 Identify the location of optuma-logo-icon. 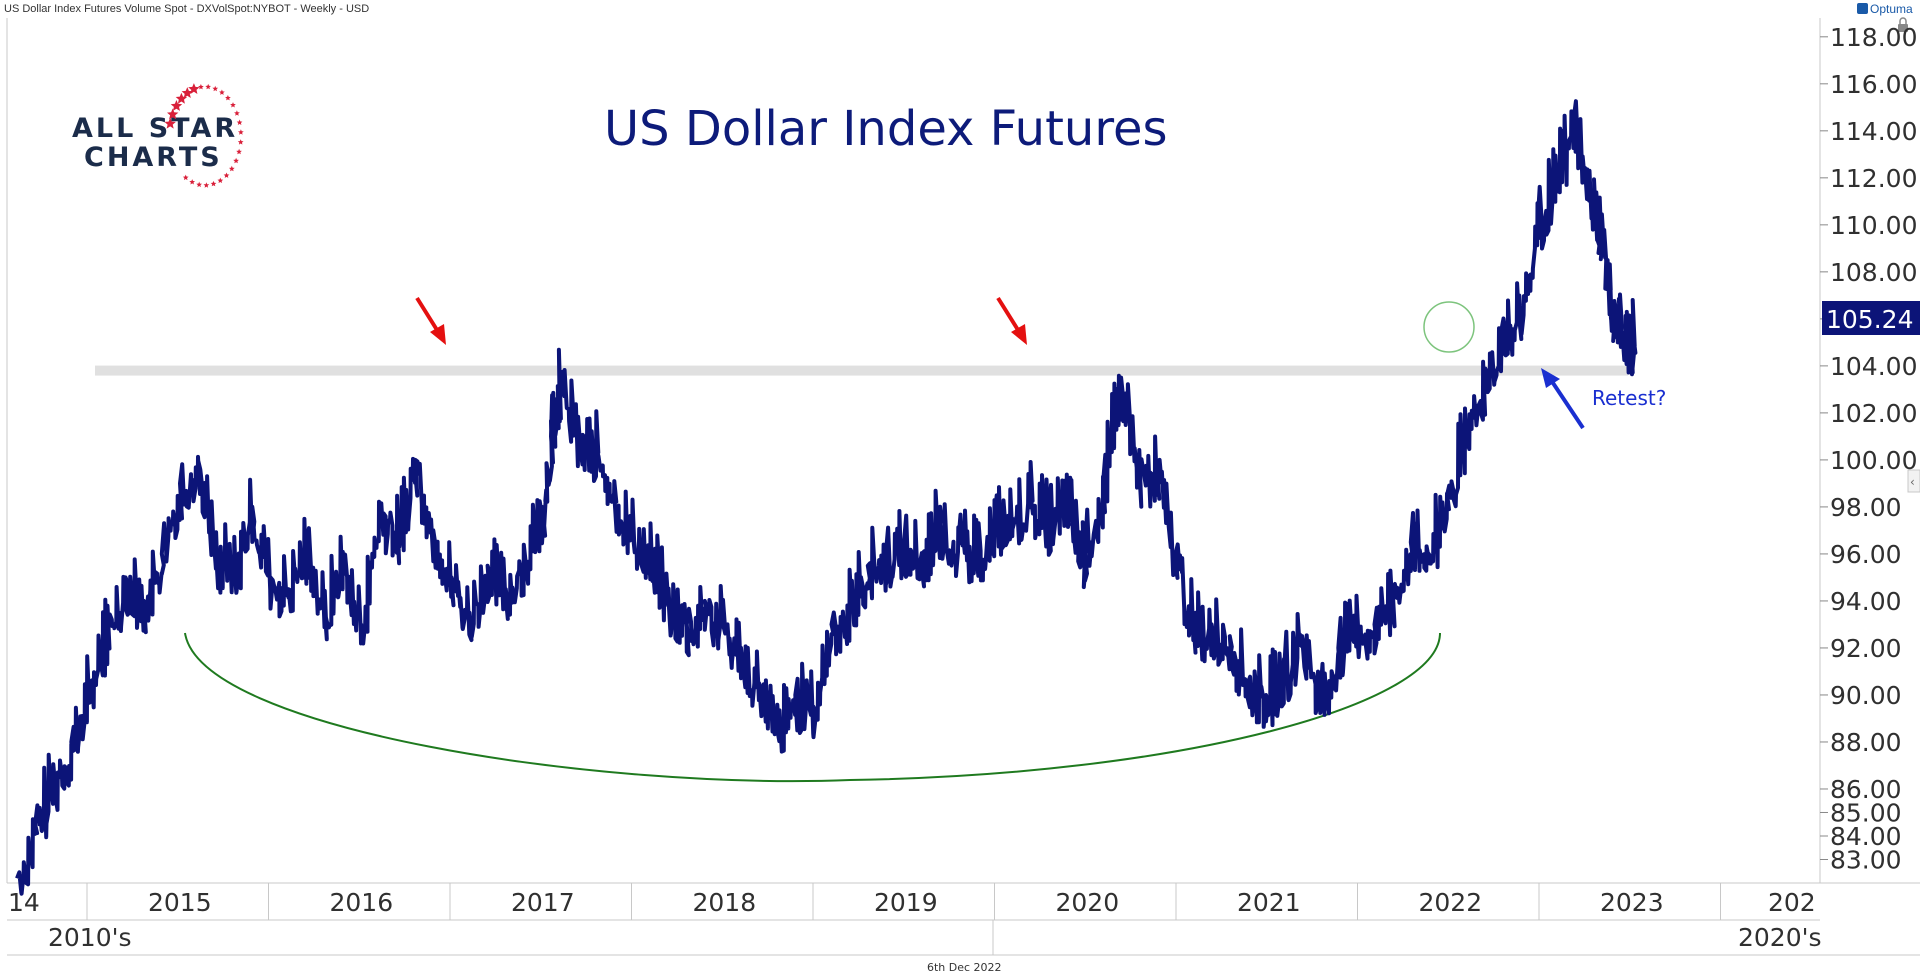
(1862, 8).